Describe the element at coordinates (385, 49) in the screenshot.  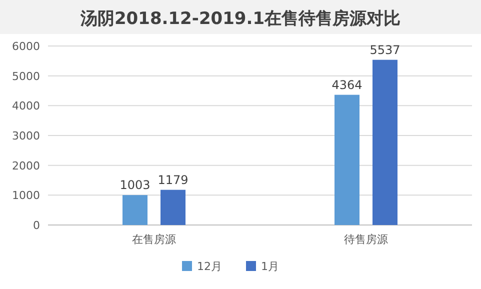
I see `data-label: 5537` at that location.